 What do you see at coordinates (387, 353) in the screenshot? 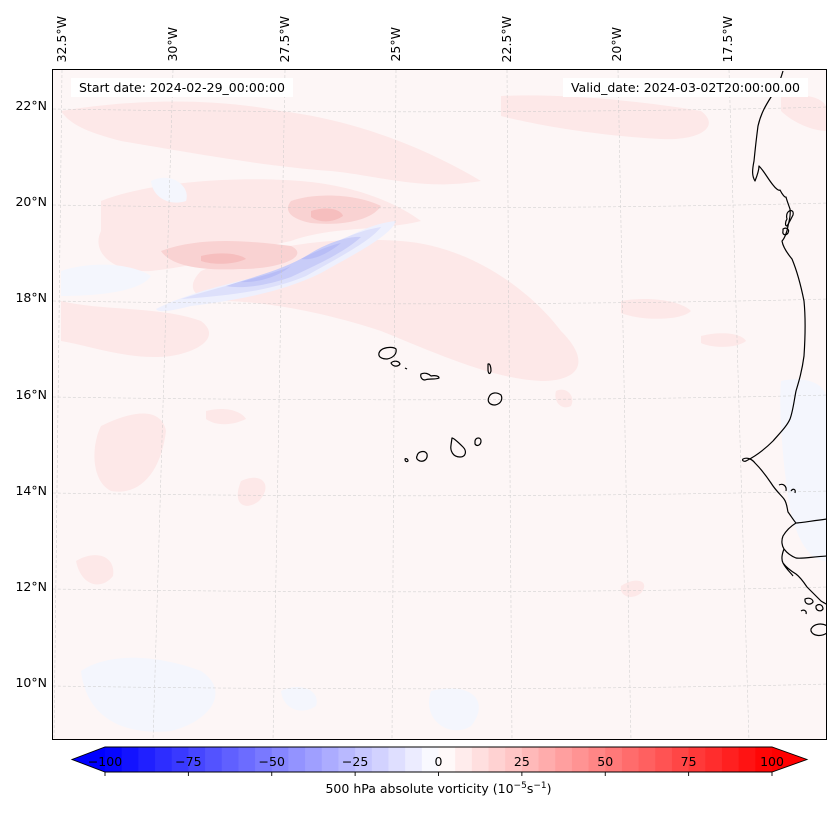
I see `island-santo-antao` at bounding box center [387, 353].